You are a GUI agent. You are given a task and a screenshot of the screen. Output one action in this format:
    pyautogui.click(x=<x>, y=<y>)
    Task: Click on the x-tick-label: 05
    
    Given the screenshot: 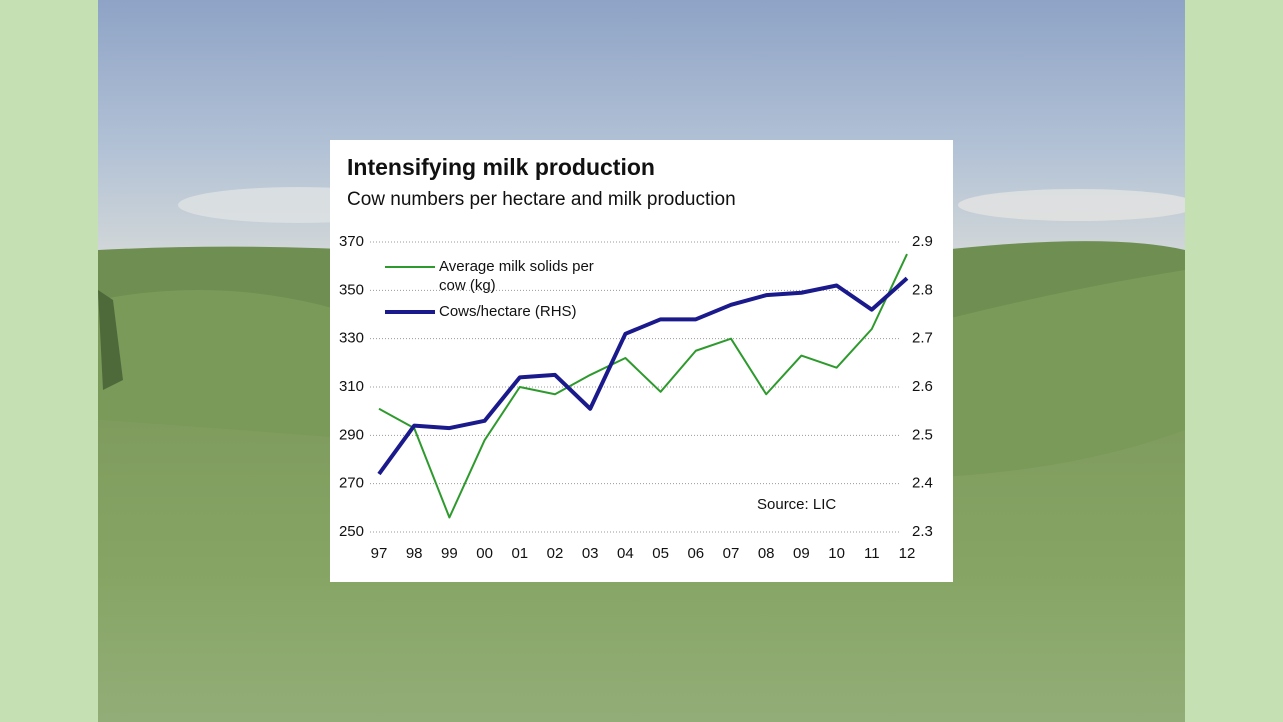 What is the action you would take?
    pyautogui.click(x=660, y=553)
    